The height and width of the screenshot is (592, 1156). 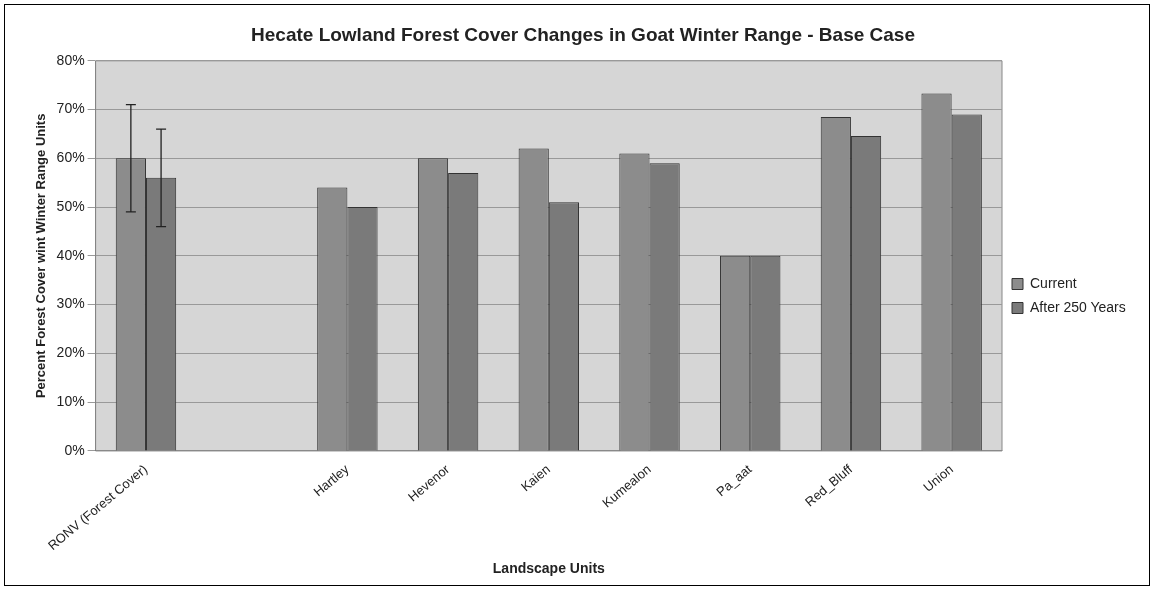 I want to click on y-tick-label: 0%, so click(x=74, y=449).